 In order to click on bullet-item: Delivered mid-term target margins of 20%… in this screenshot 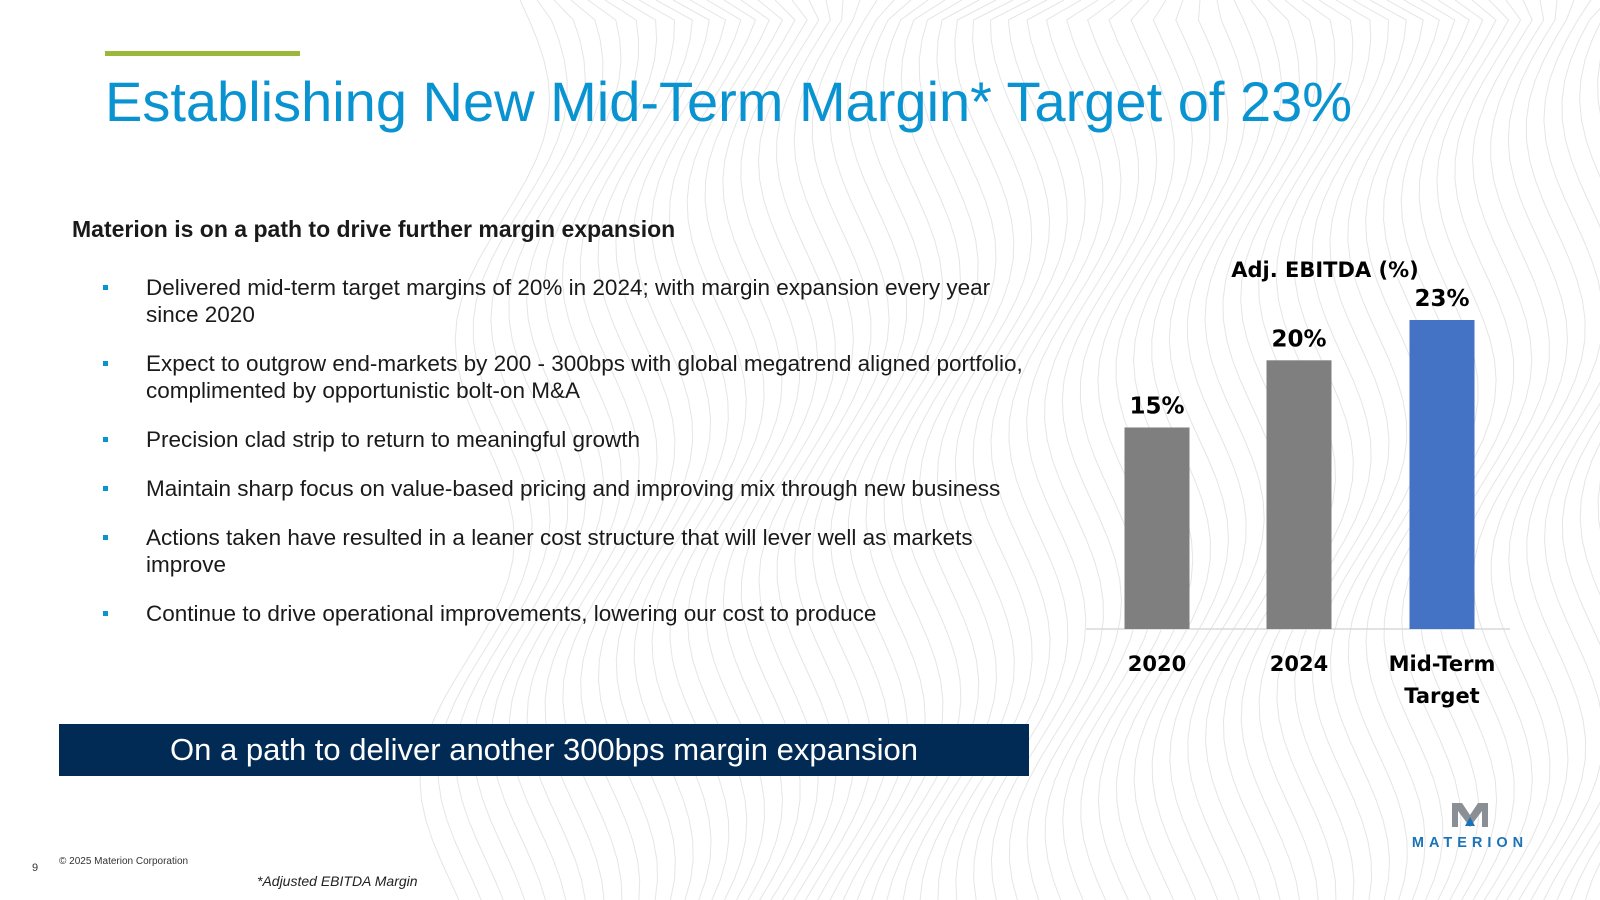, I will do `click(570, 301)`.